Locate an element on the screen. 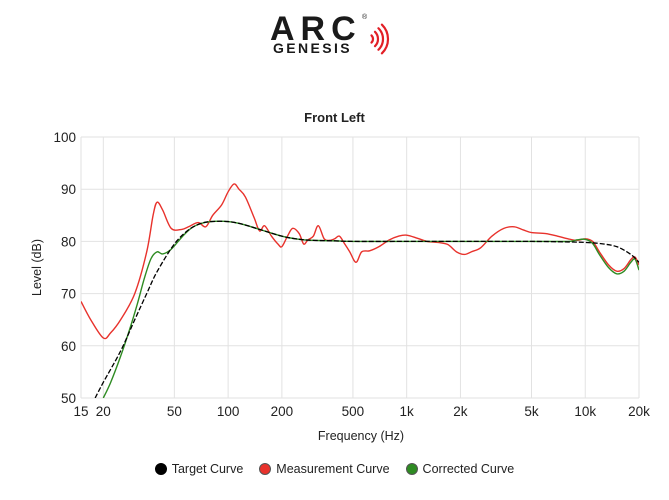 The width and height of the screenshot is (669, 500). legend-label: Measurement Curve is located at coordinates (333, 469).